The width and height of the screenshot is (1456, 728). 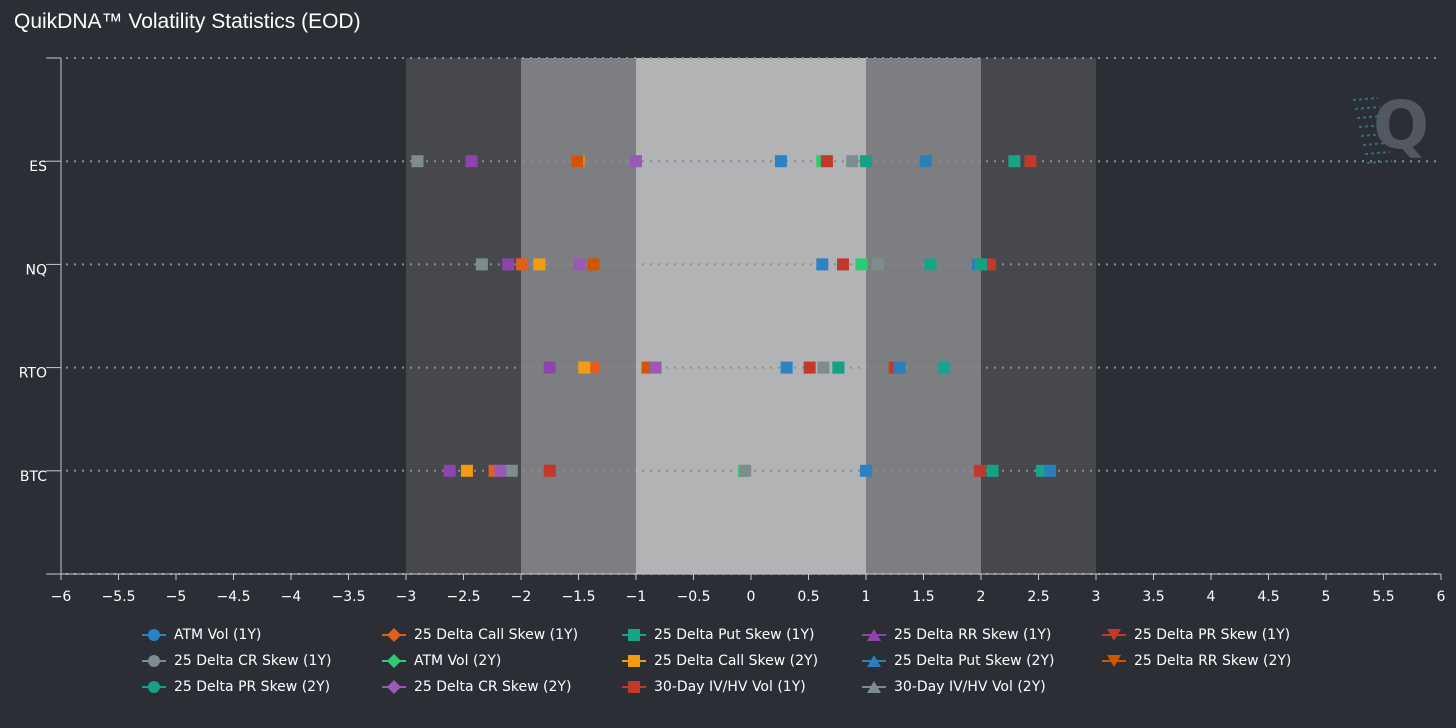 I want to click on legend-item: 30-Day IV/HV Vol (1Y), so click(x=742, y=687).